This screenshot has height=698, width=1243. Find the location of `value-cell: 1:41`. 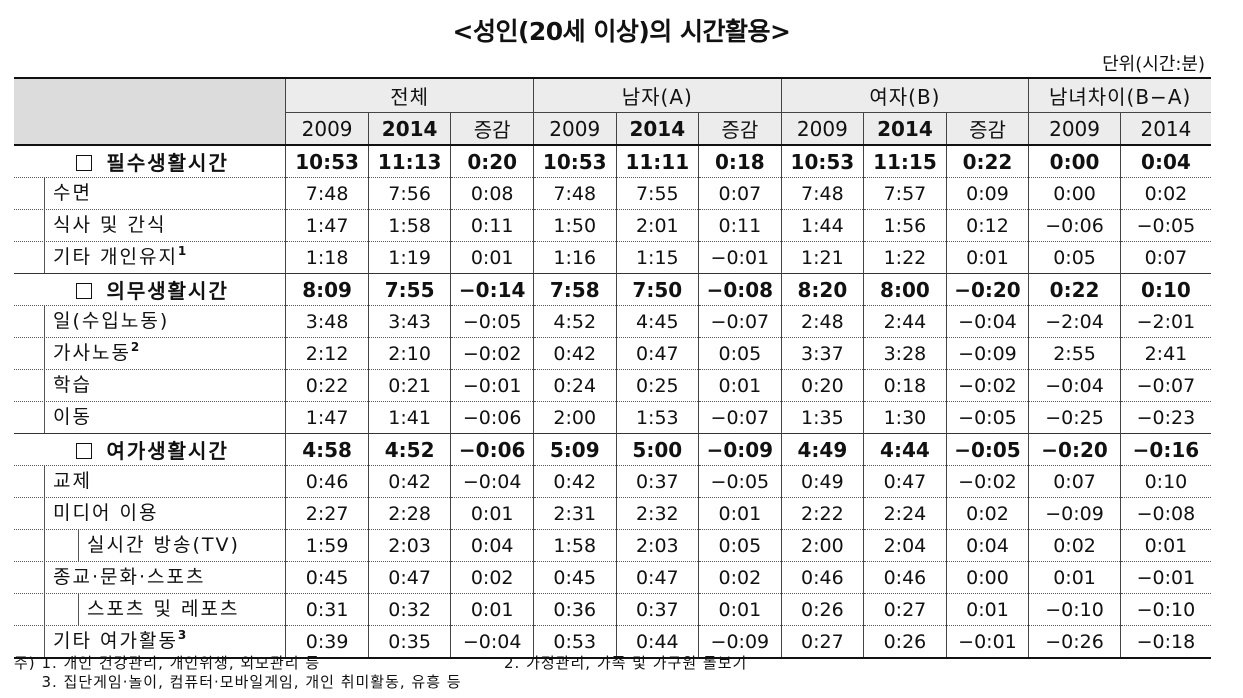

value-cell: 1:41 is located at coordinates (409, 417).